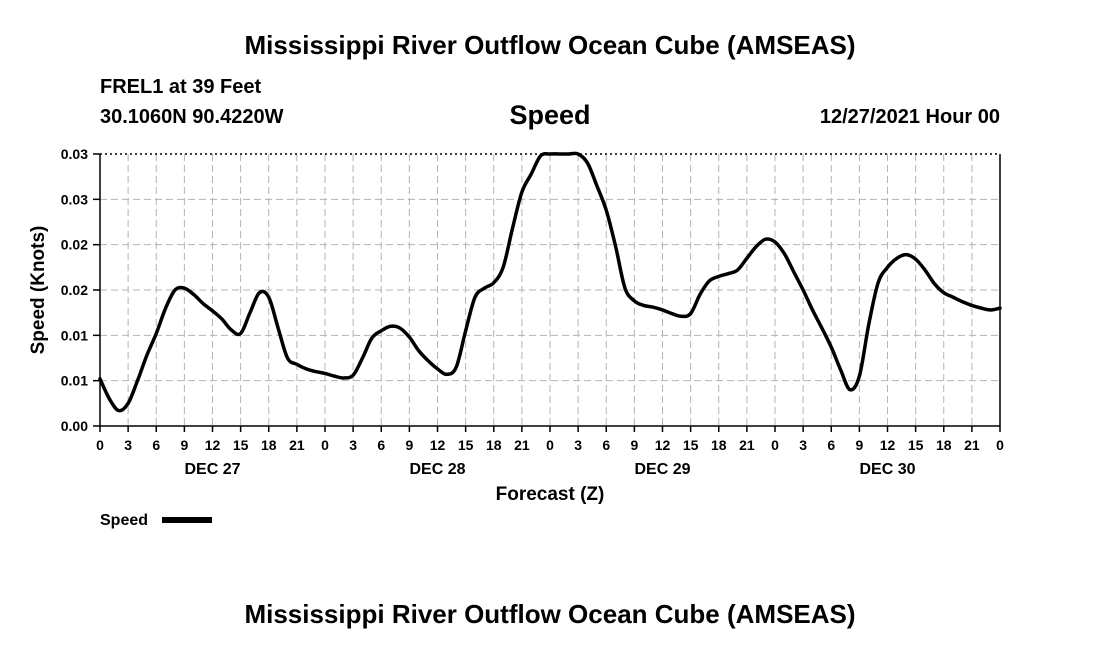  What do you see at coordinates (156, 520) in the screenshot?
I see `legend: Speed` at bounding box center [156, 520].